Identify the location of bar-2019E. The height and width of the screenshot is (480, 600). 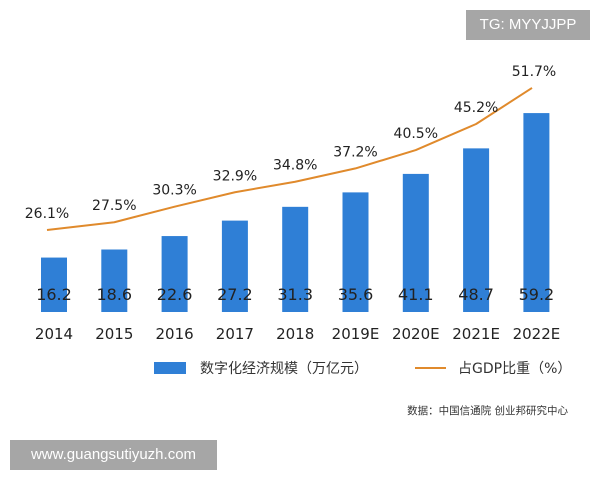
(355, 252).